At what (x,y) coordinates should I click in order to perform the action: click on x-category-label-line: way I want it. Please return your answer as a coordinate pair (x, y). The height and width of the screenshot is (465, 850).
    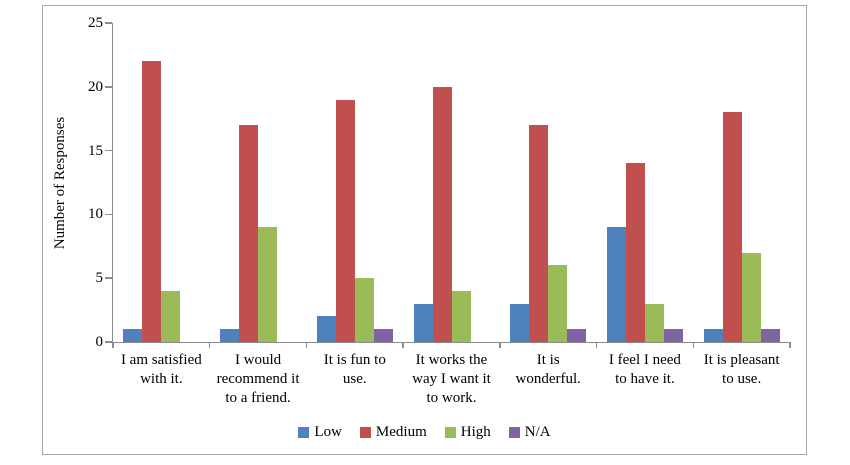
    Looking at the image, I should click on (451, 379).